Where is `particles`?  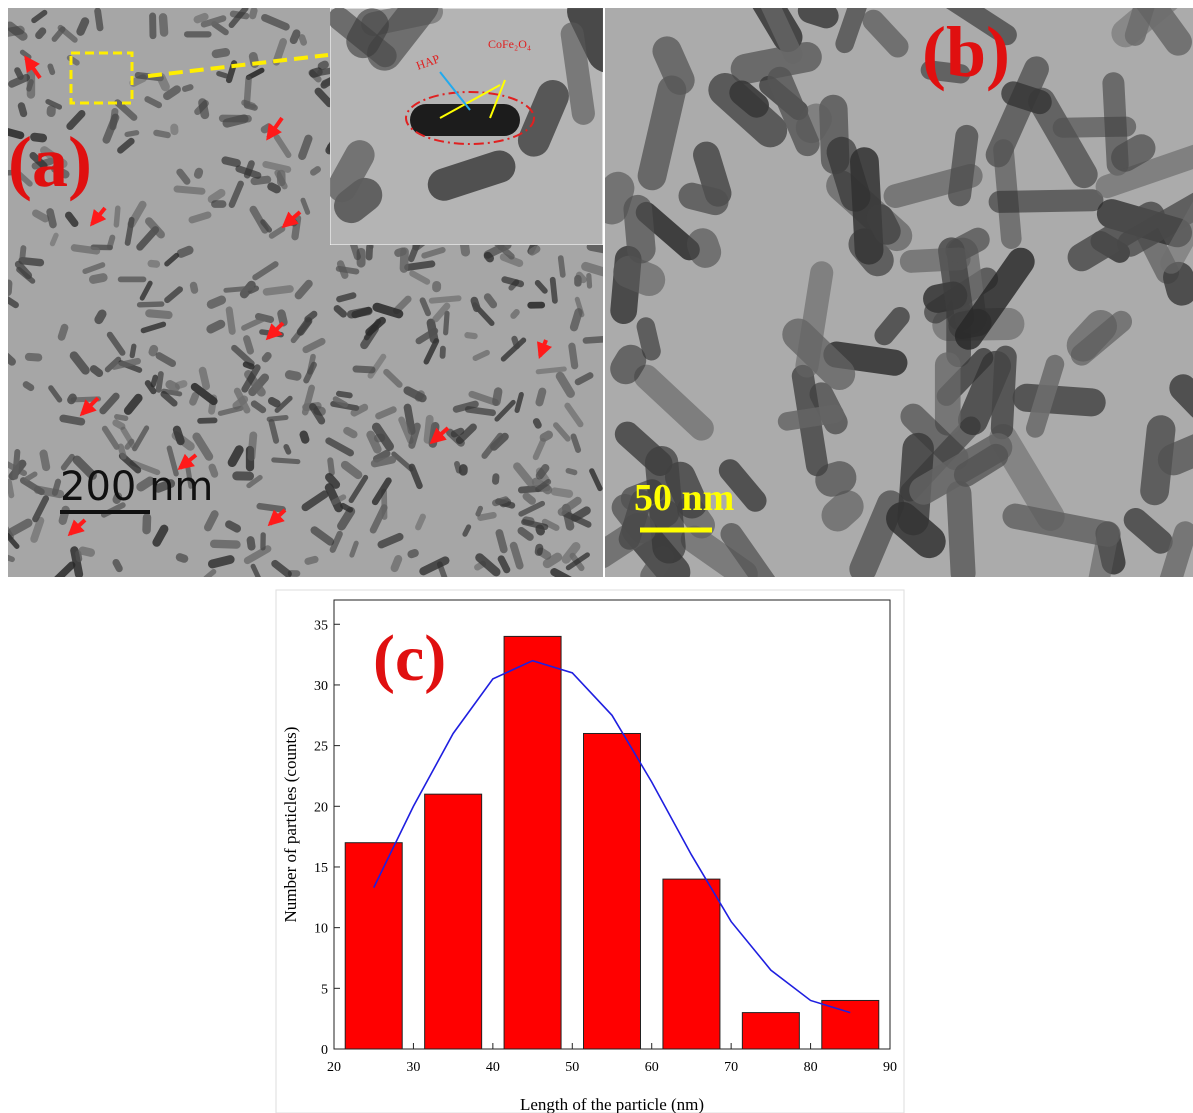
particles is located at coordinates (466, 116).